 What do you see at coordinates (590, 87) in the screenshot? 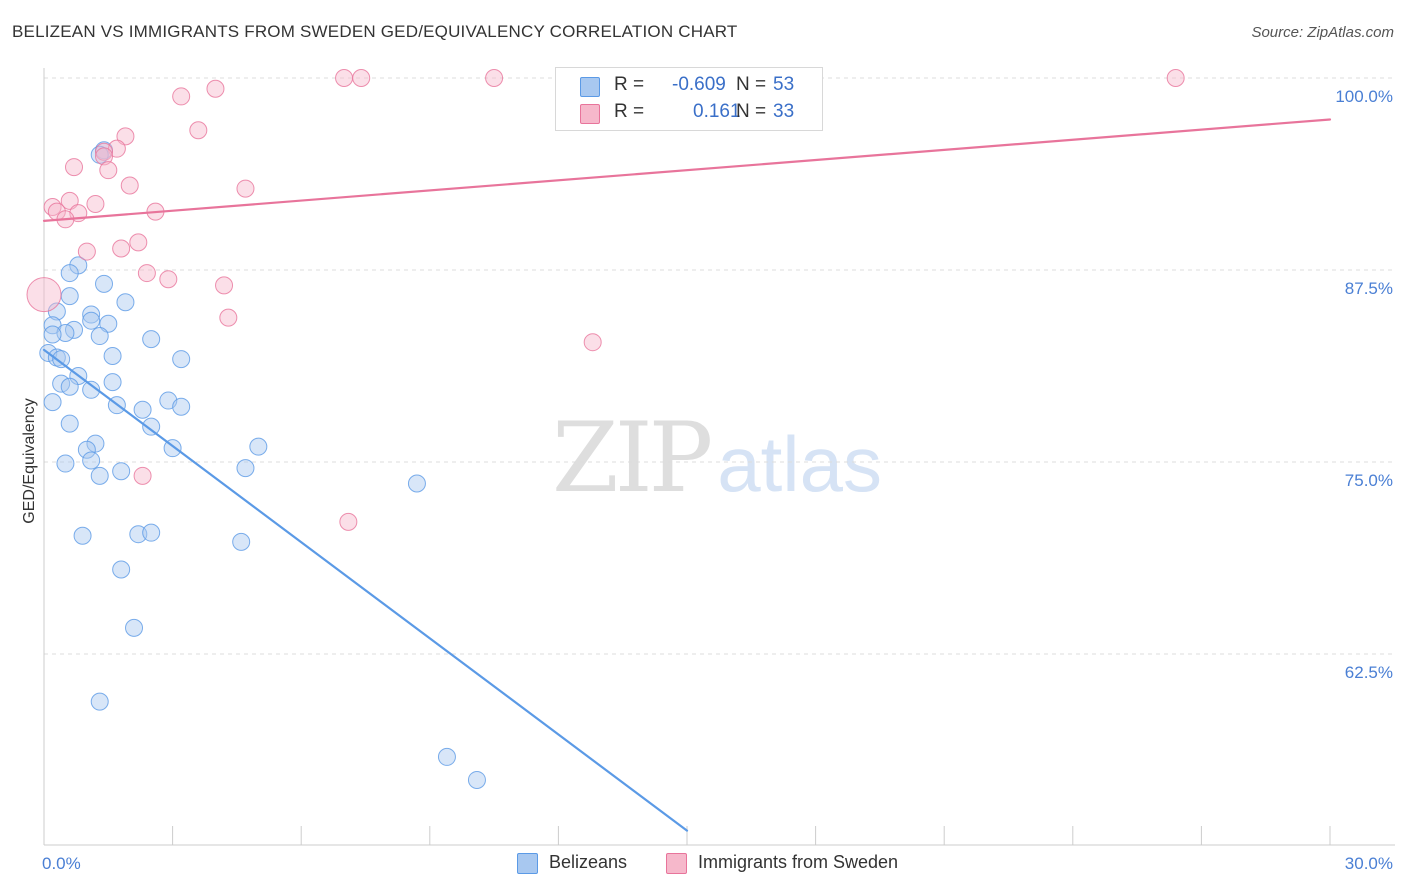
I see `legend-swatch-belizeans` at bounding box center [590, 87].